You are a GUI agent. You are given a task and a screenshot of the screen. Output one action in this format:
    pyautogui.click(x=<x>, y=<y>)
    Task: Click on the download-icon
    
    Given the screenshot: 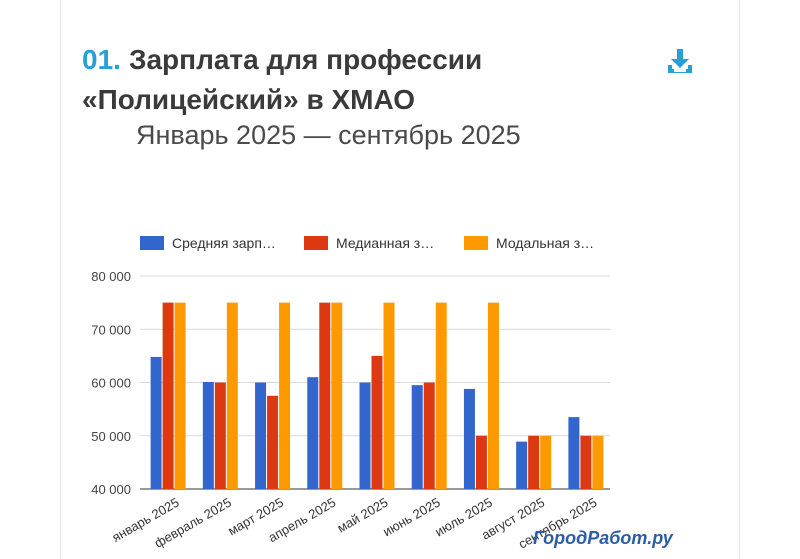 What is the action you would take?
    pyautogui.click(x=680, y=63)
    